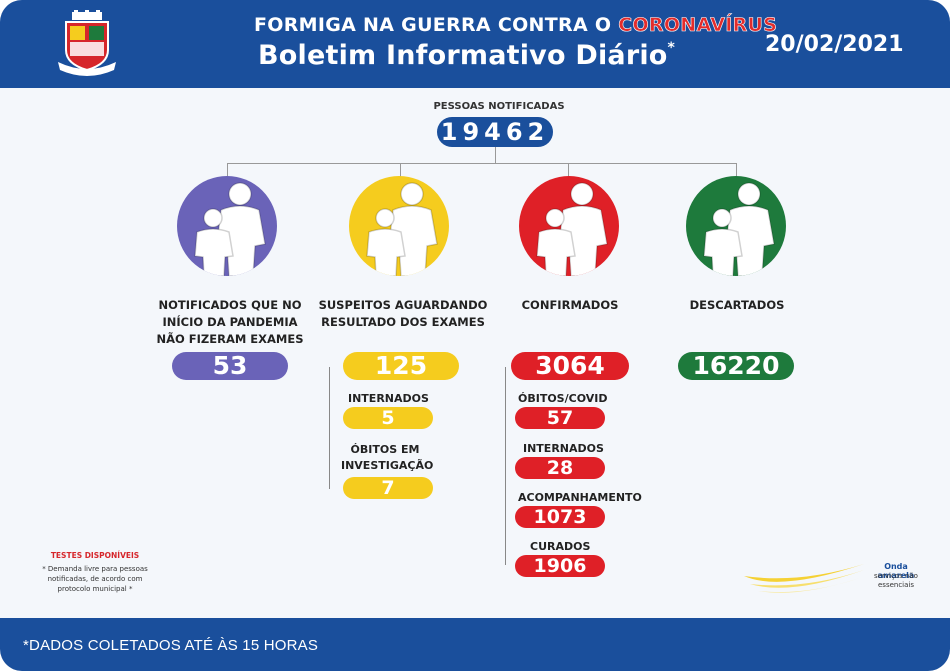 This screenshot has height=671, width=950. Describe the element at coordinates (388, 488) in the screenshot. I see `deaths-under-investigation-count: 7` at that location.